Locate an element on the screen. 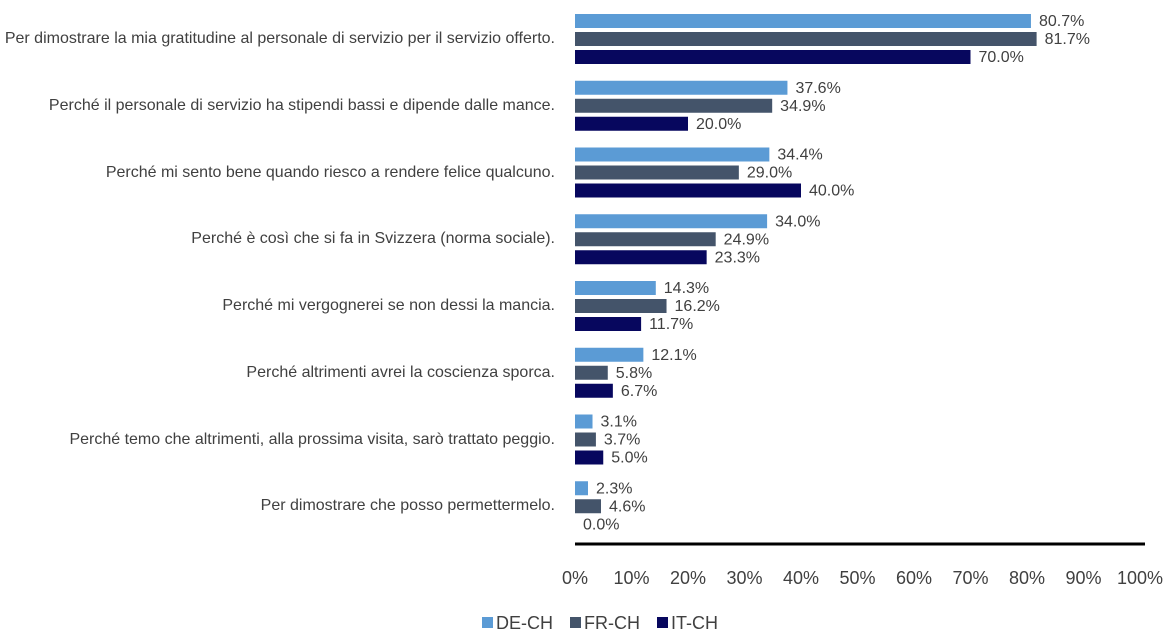 Image resolution: width=1173 pixels, height=637 pixels. legend-label: IT-CH is located at coordinates (694, 623).